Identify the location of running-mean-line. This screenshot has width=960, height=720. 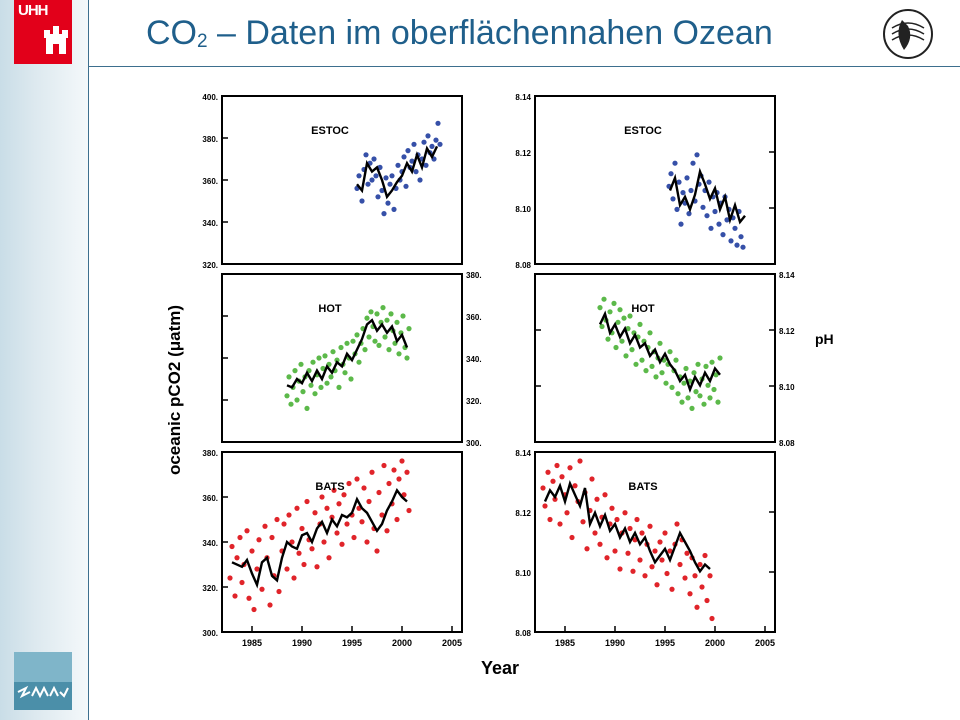
(627, 526).